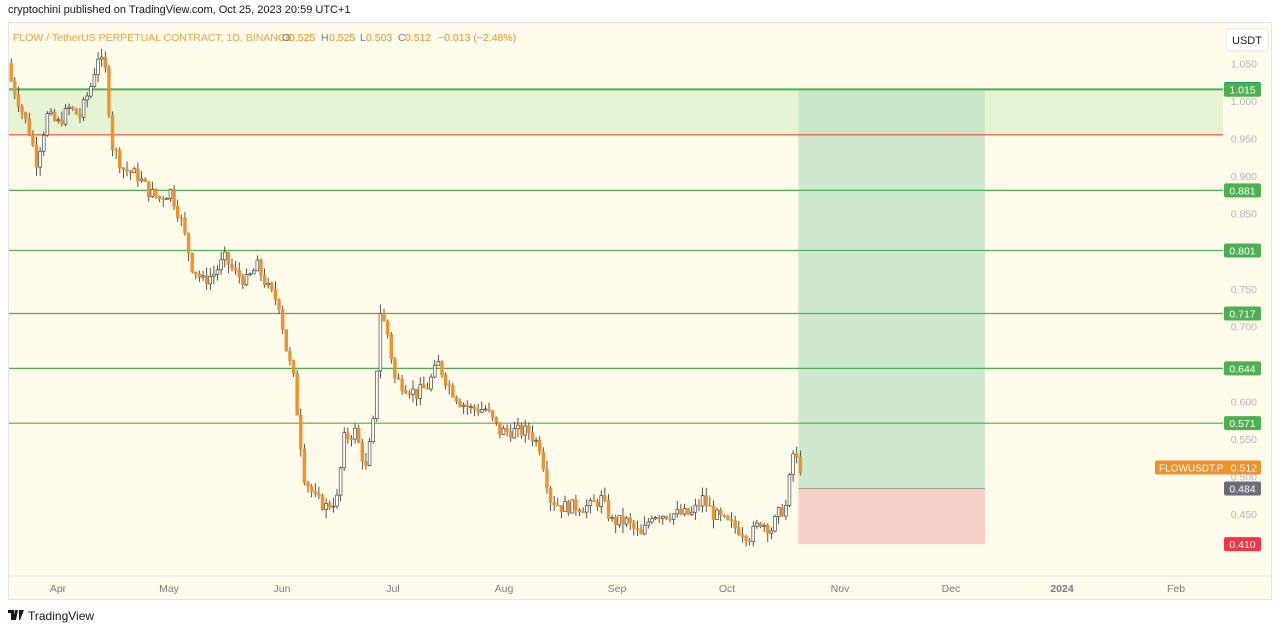 The image size is (1280, 632). What do you see at coordinates (325, 38) in the screenshot?
I see `legend-high-label: H` at bounding box center [325, 38].